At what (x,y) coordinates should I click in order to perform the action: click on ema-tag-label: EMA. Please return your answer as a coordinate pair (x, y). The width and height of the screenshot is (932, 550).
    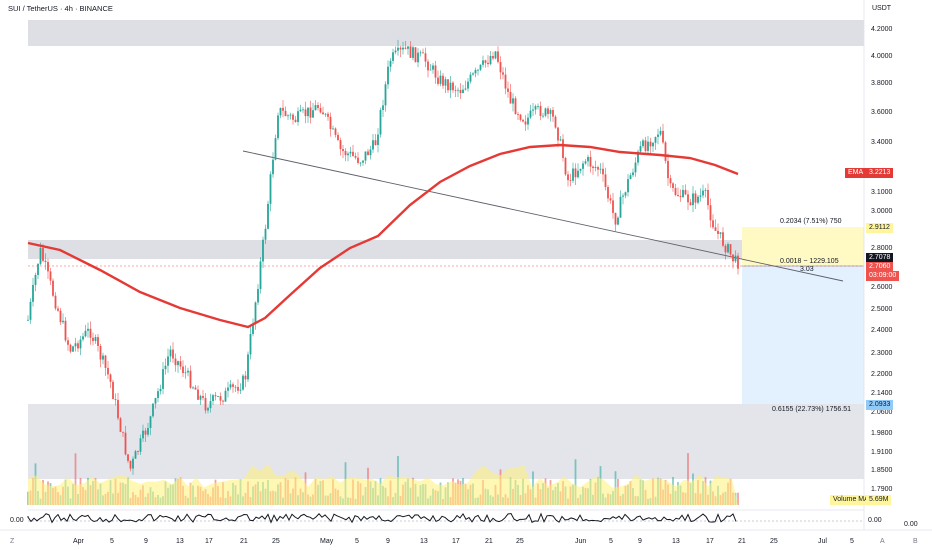
    Looking at the image, I should click on (856, 173).